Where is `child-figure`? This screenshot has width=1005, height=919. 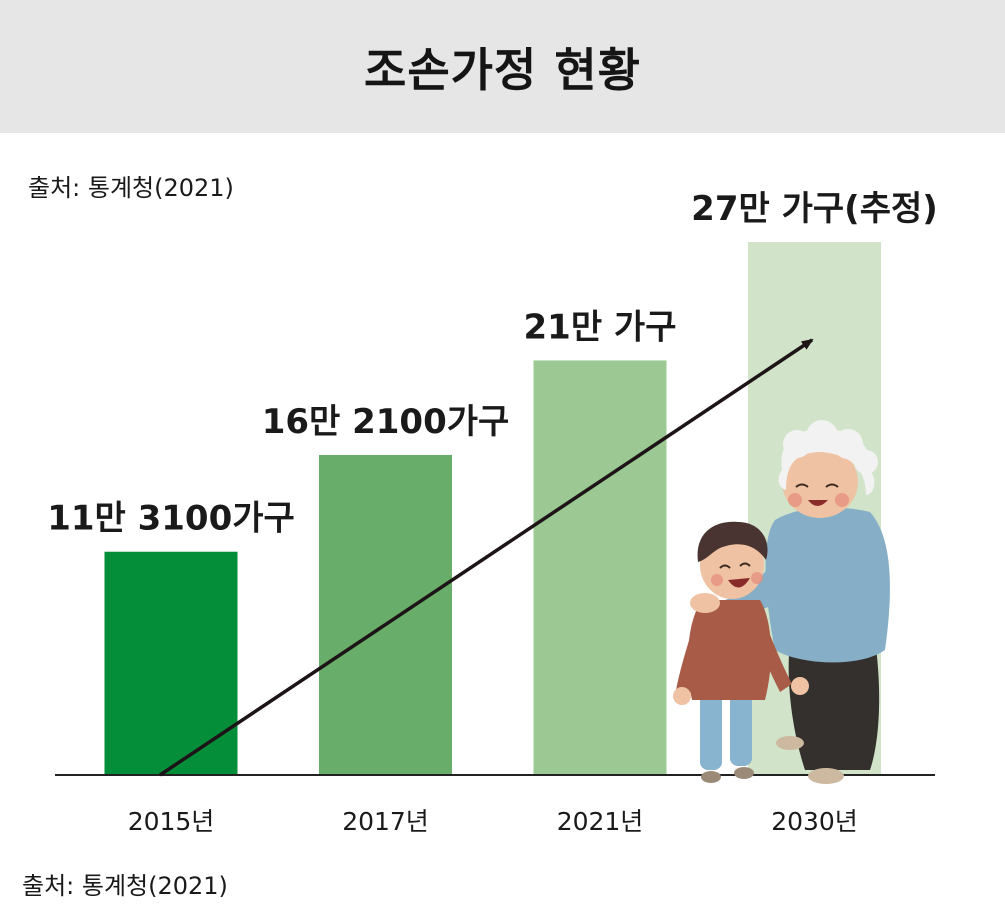
child-figure is located at coordinates (741, 652).